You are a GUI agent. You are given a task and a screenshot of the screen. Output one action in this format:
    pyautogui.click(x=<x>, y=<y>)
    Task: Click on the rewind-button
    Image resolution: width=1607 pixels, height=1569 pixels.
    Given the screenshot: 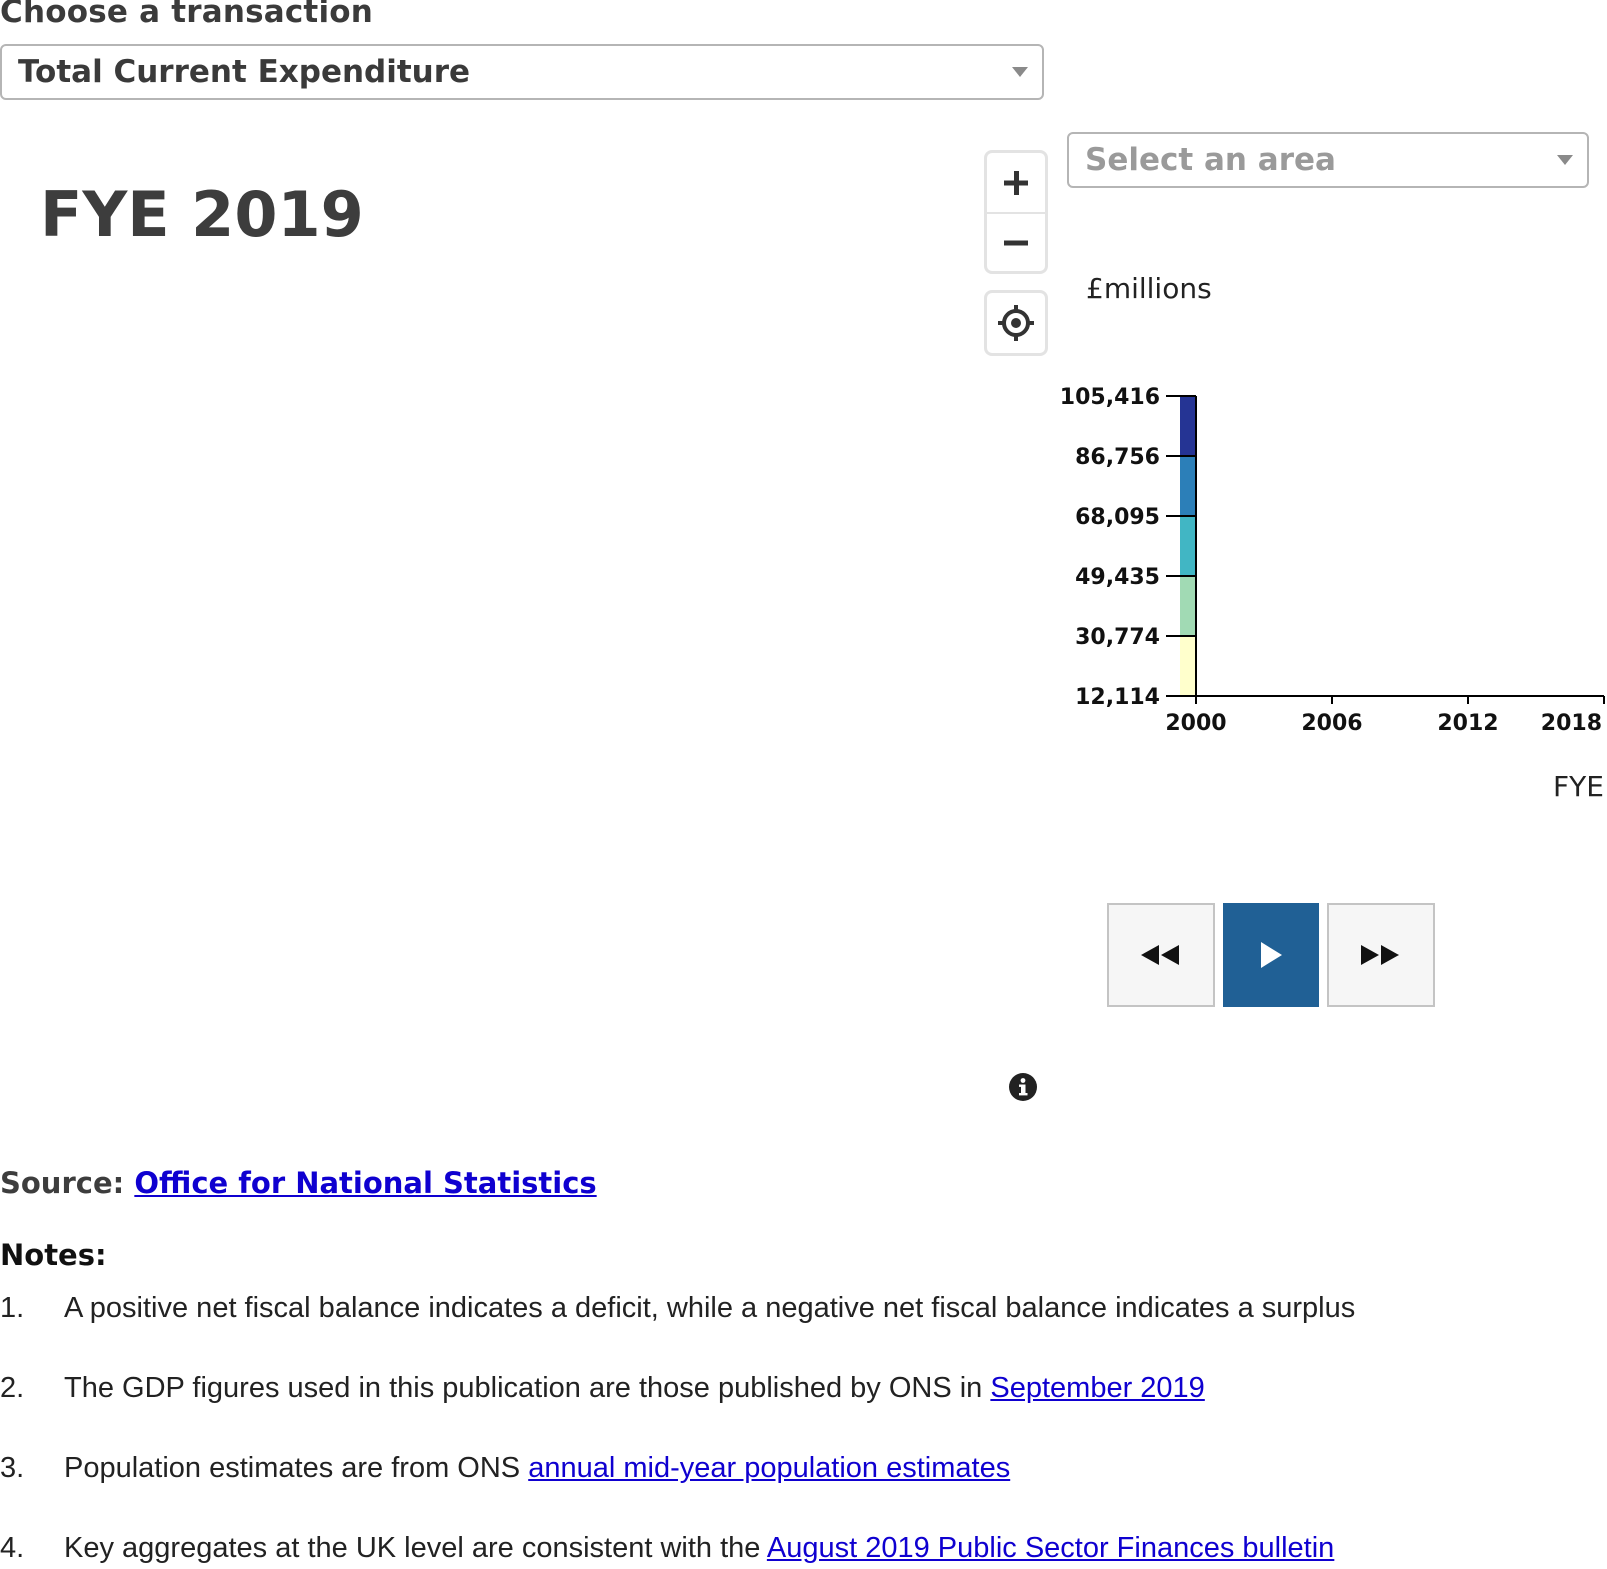 What is the action you would take?
    pyautogui.click(x=1161, y=955)
    